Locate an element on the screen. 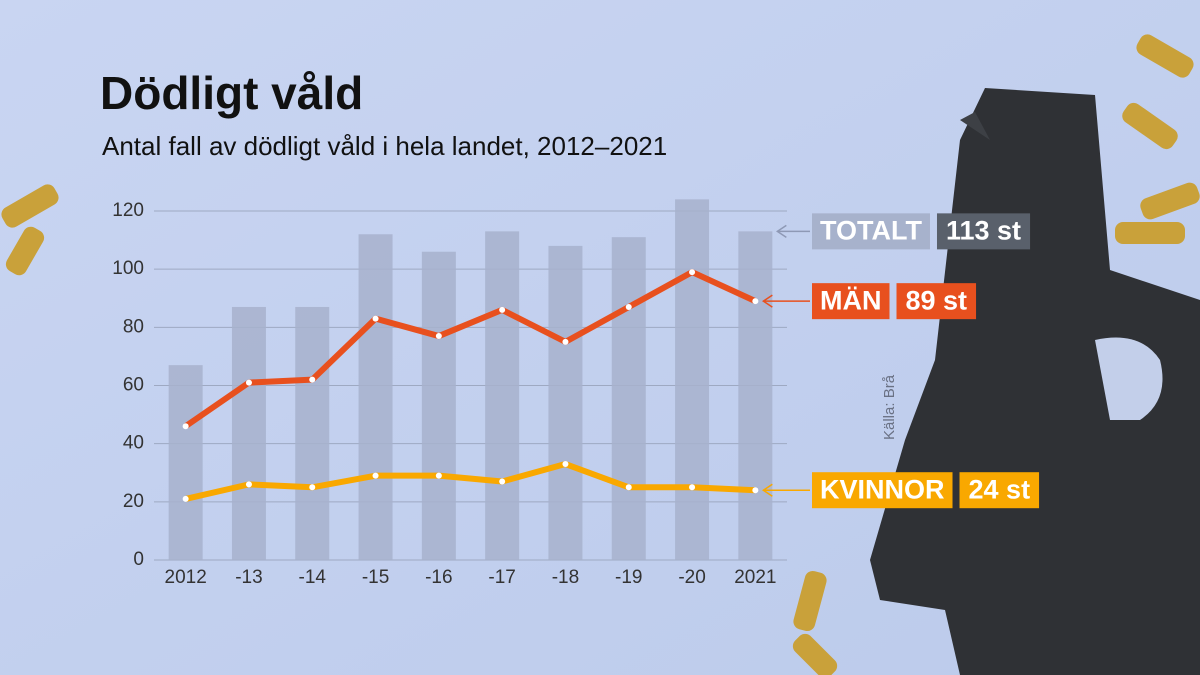  x-tick-label: -15 is located at coordinates (375, 577).